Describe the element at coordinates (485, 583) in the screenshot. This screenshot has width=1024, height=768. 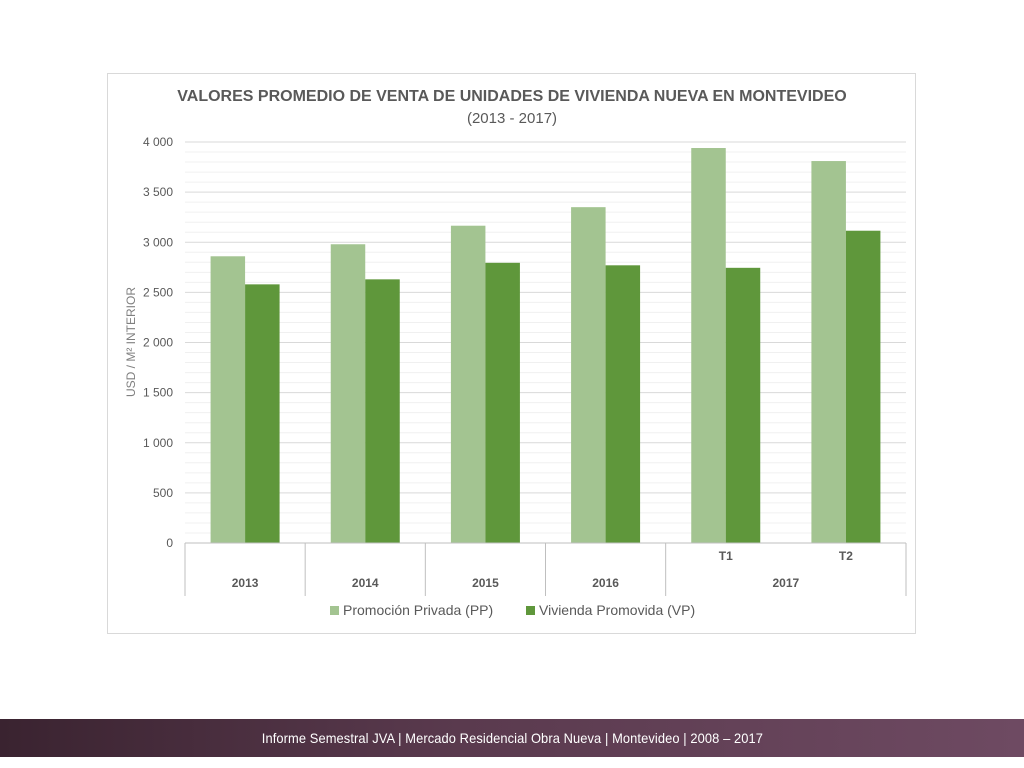
I see `x-group-label: 2015` at that location.